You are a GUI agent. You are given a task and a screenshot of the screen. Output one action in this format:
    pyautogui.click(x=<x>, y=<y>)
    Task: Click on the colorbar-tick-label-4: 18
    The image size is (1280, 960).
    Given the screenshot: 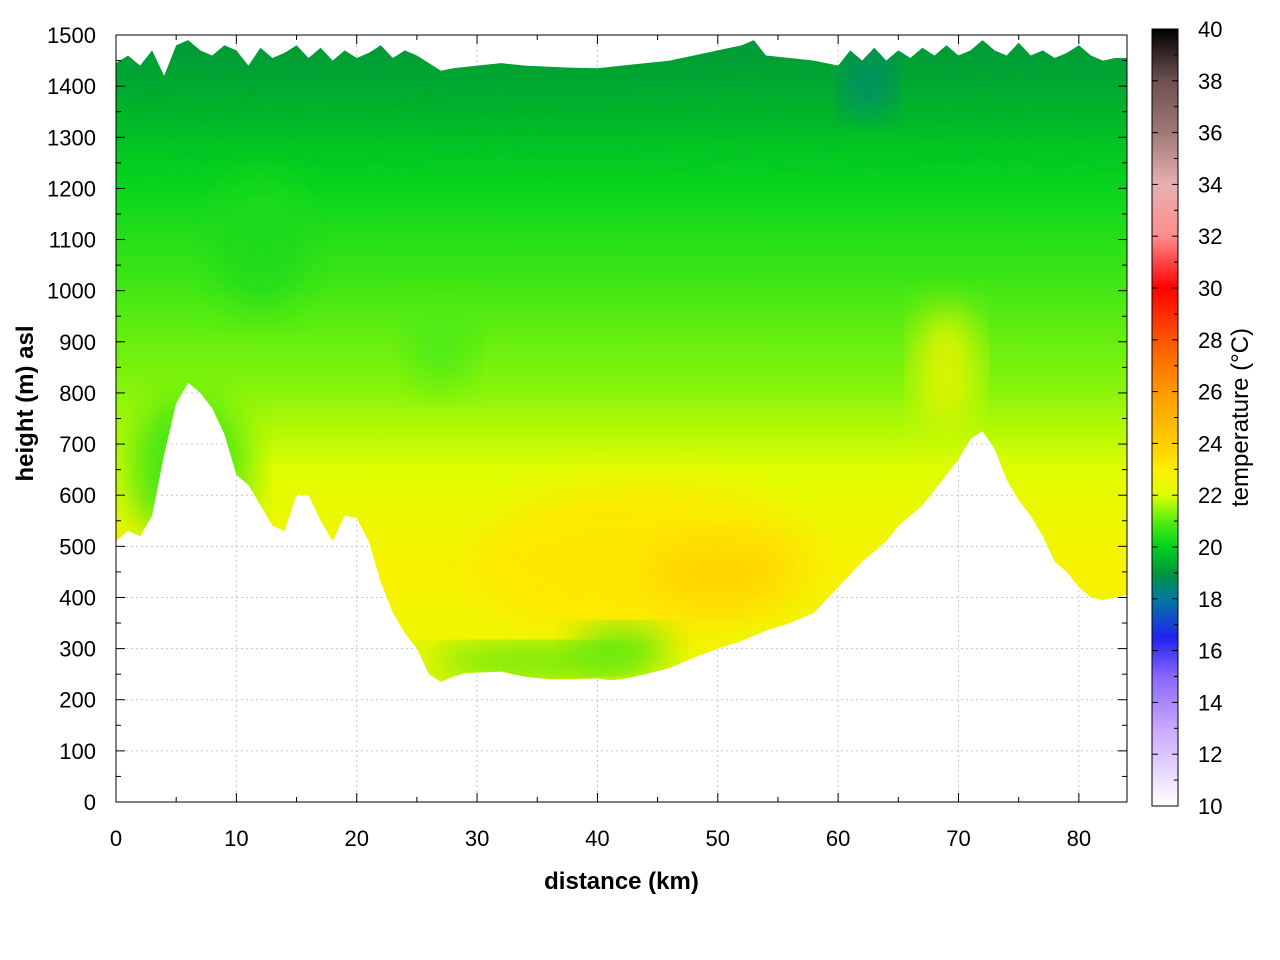 What is the action you would take?
    pyautogui.click(x=1210, y=599)
    